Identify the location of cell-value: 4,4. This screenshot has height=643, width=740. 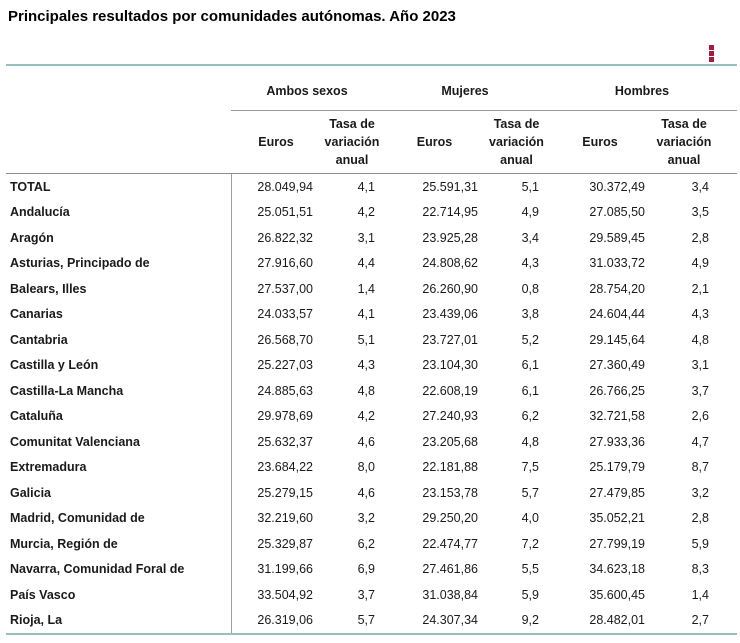
(366, 263).